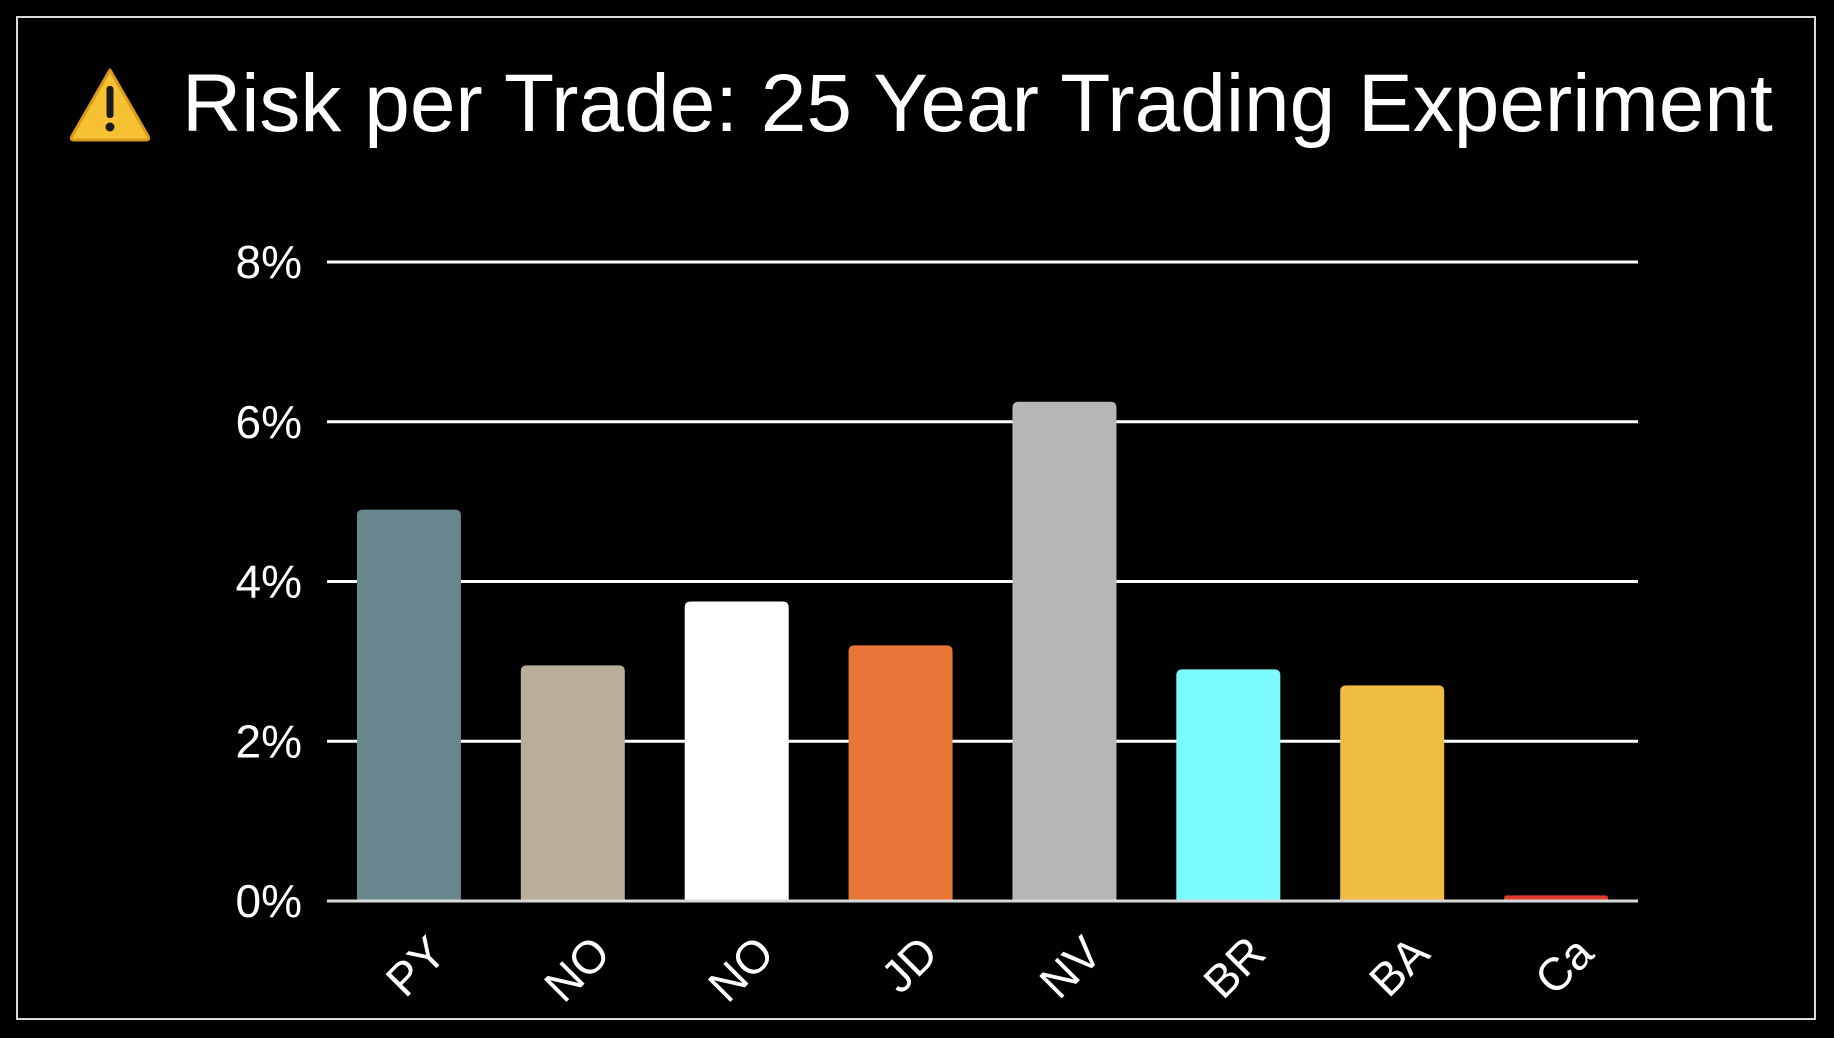  Describe the element at coordinates (909, 964) in the screenshot. I see `x-tick-label: JD` at that location.